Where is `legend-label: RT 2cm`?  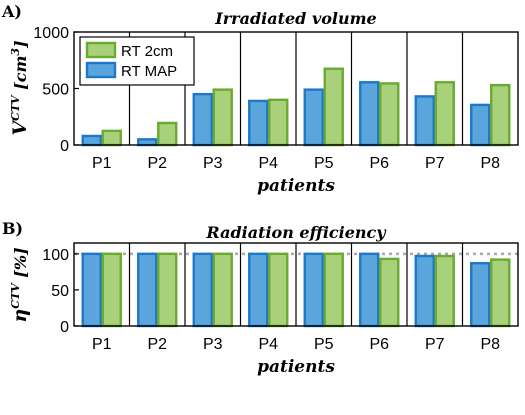 legend-label: RT 2cm is located at coordinates (147, 51).